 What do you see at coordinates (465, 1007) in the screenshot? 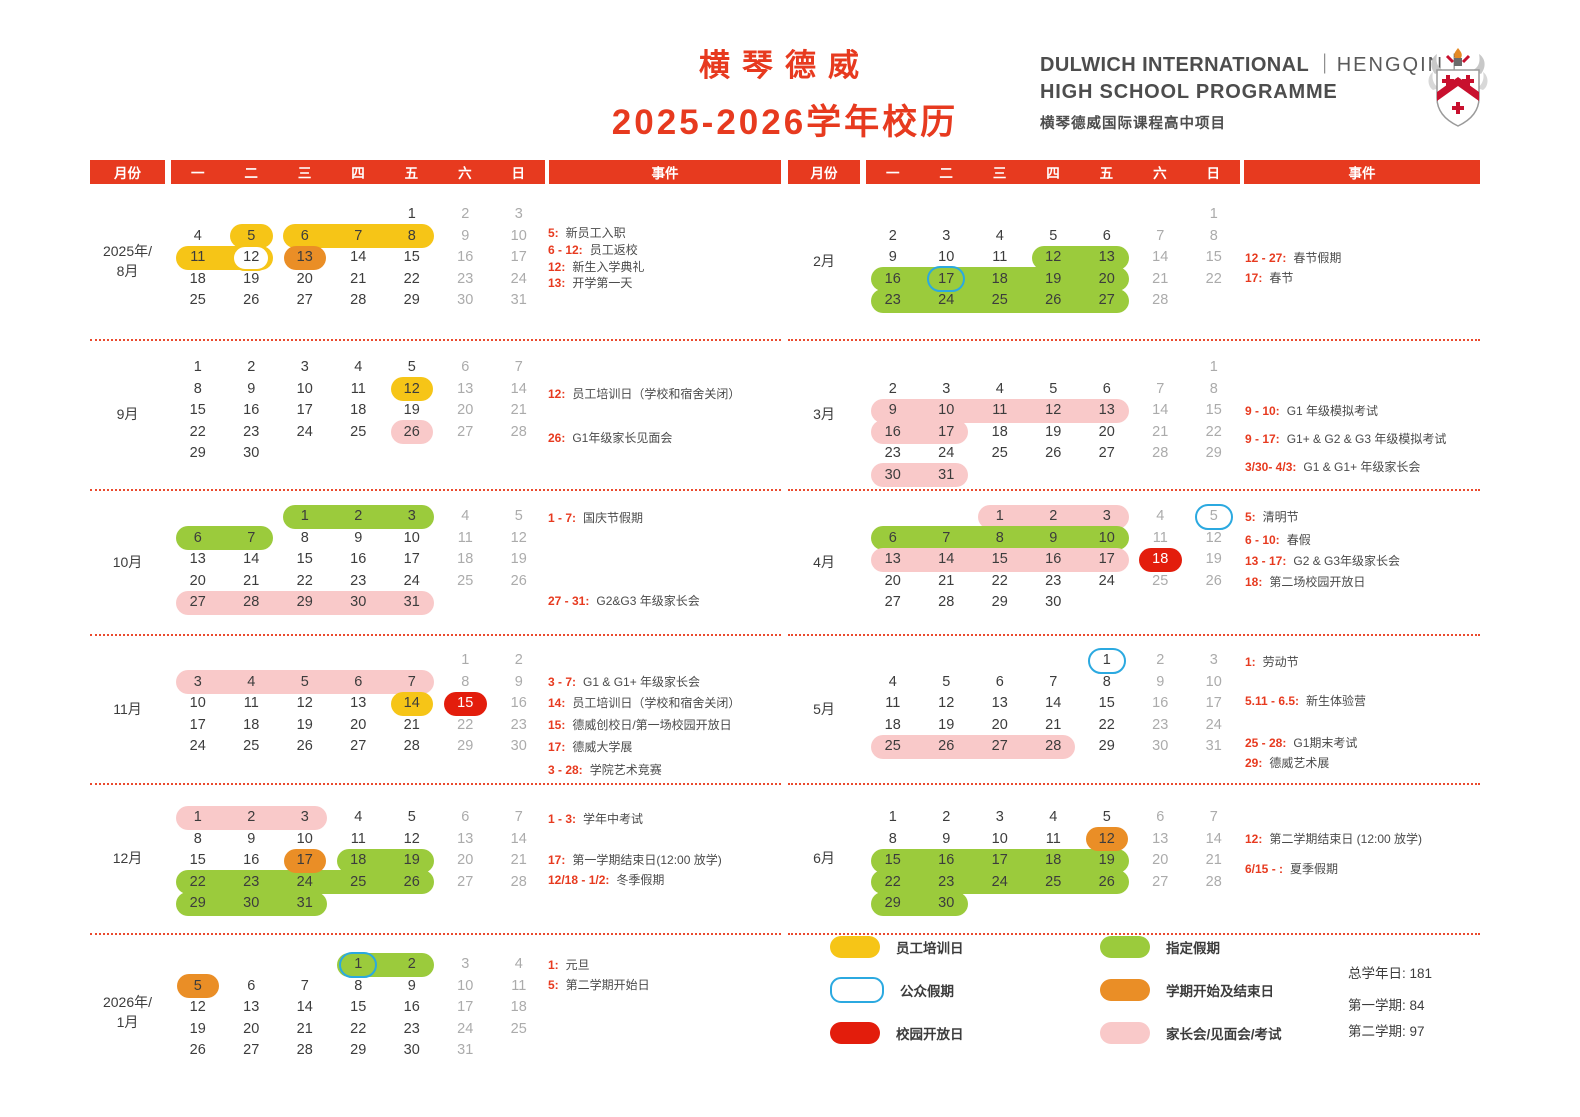
I see `calendar-day: 17` at bounding box center [465, 1007].